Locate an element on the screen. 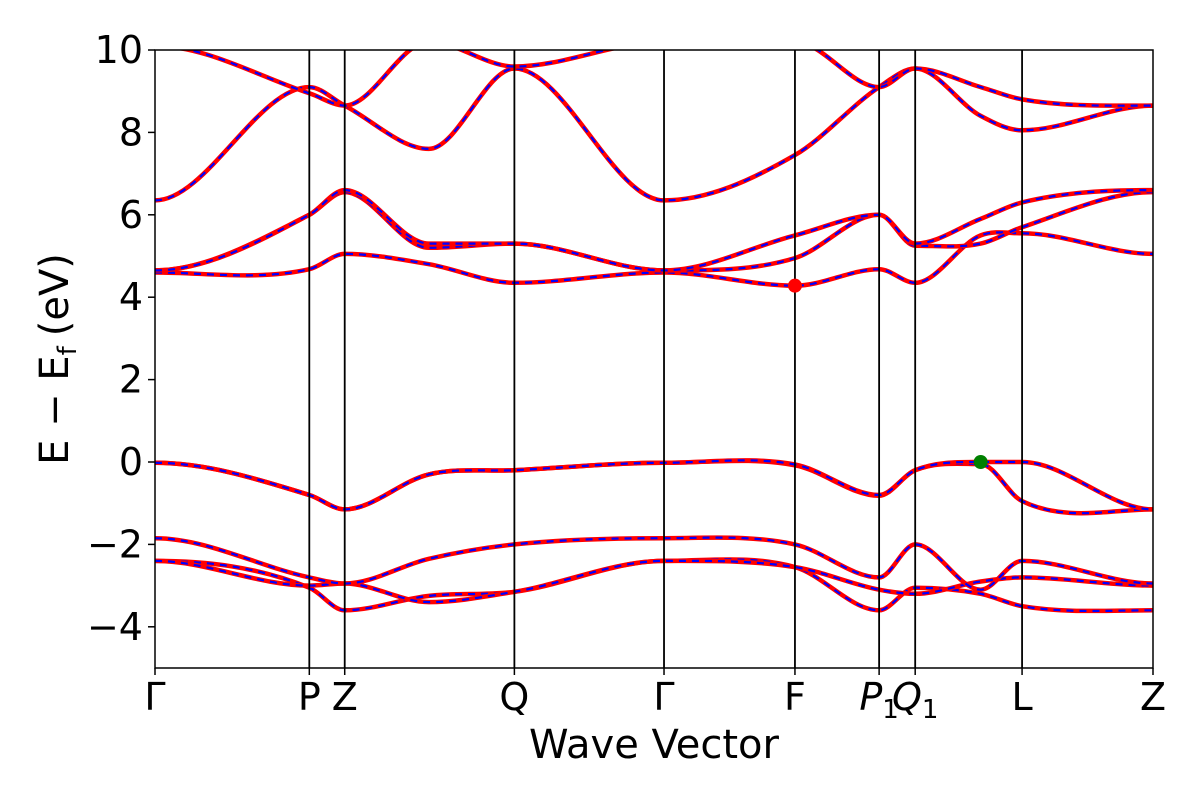  band-8-fit-line is located at coordinates (654, 230).